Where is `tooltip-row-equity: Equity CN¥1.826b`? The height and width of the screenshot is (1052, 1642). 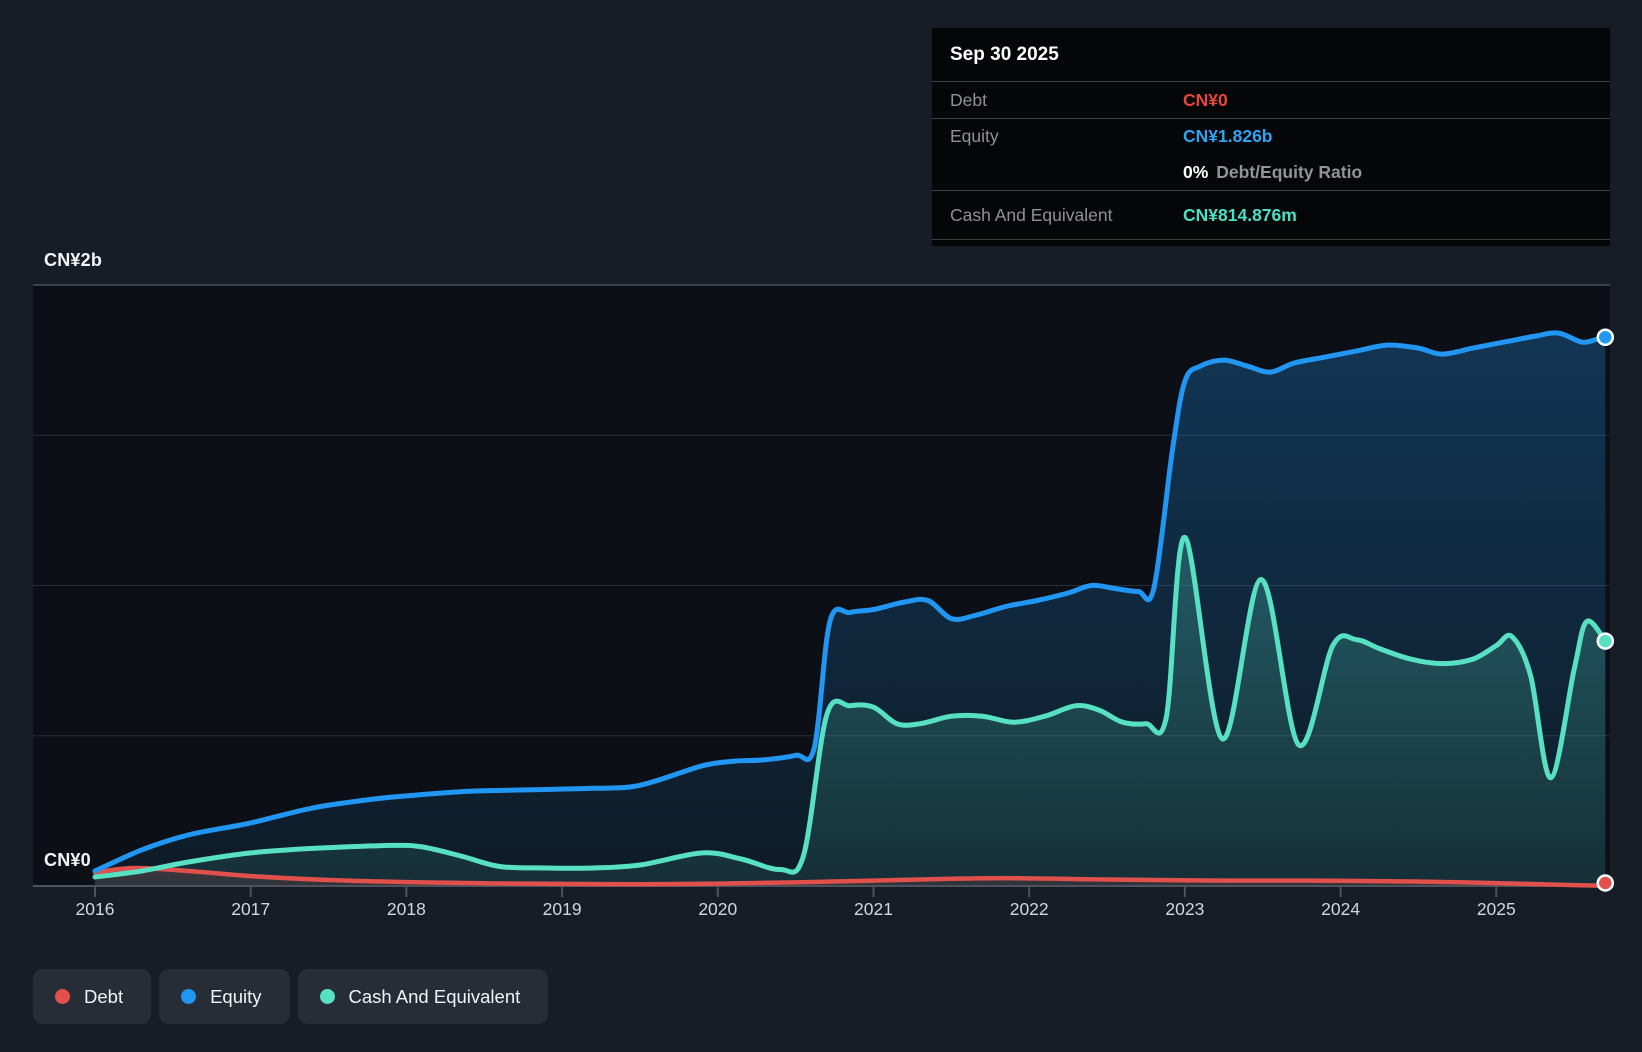 tooltip-row-equity: Equity CN¥1.826b is located at coordinates (1271, 136).